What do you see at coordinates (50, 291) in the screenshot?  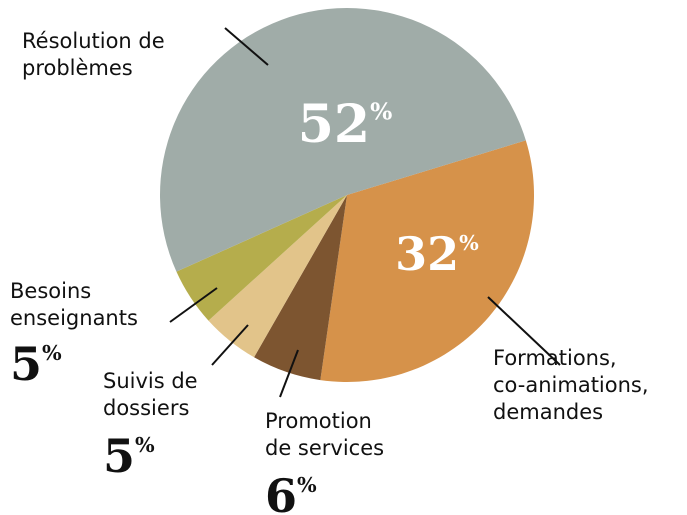 I see `label-line: Besoins` at bounding box center [50, 291].